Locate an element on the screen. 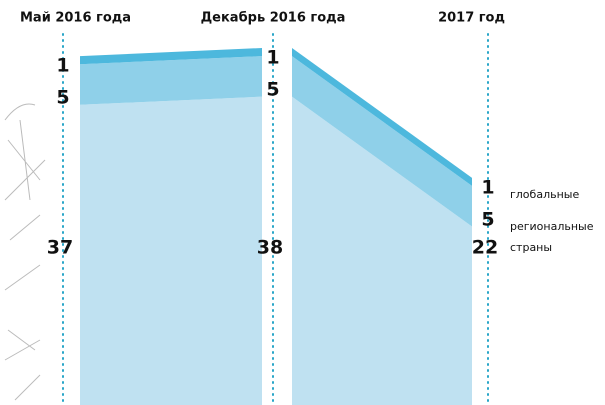  column-header: Декабрь 2016 года is located at coordinates (273, 18).